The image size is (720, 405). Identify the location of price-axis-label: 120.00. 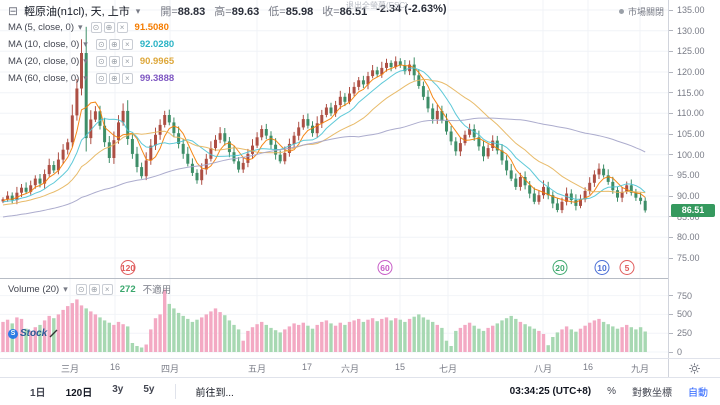
(687, 72).